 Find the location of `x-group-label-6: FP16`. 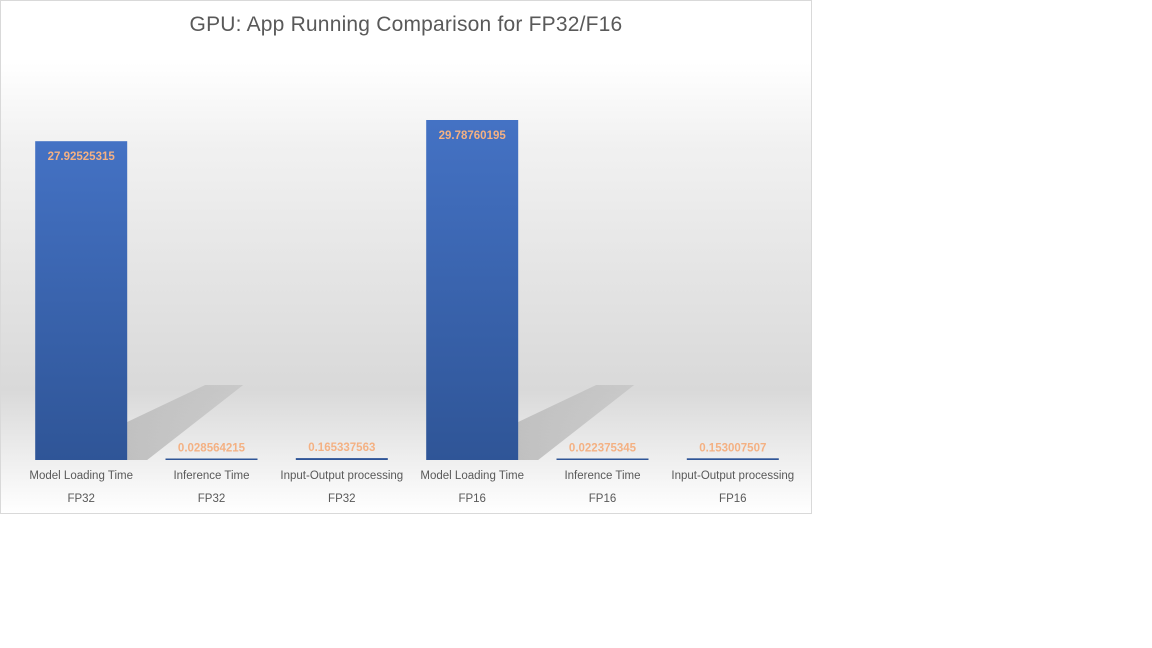

x-group-label-6: FP16 is located at coordinates (733, 499).